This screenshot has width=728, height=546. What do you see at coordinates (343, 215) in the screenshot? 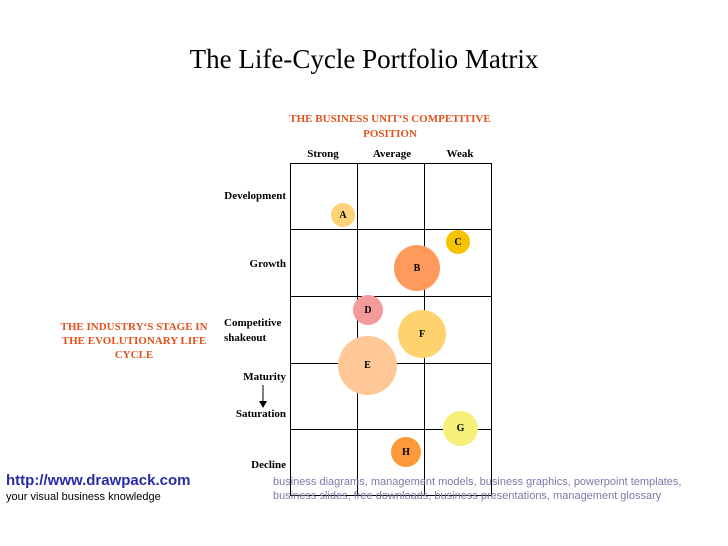
I see `bubble-a: A` at bounding box center [343, 215].